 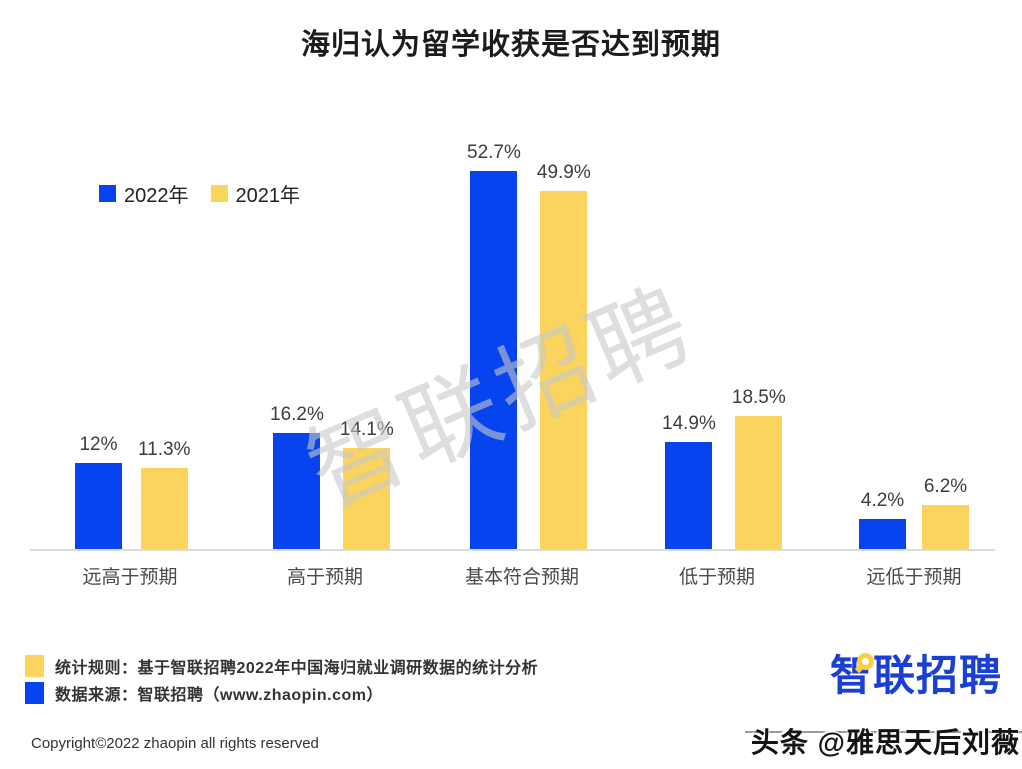 I want to click on bar-group: 52.7% 49.9%, so click(x=529, y=345).